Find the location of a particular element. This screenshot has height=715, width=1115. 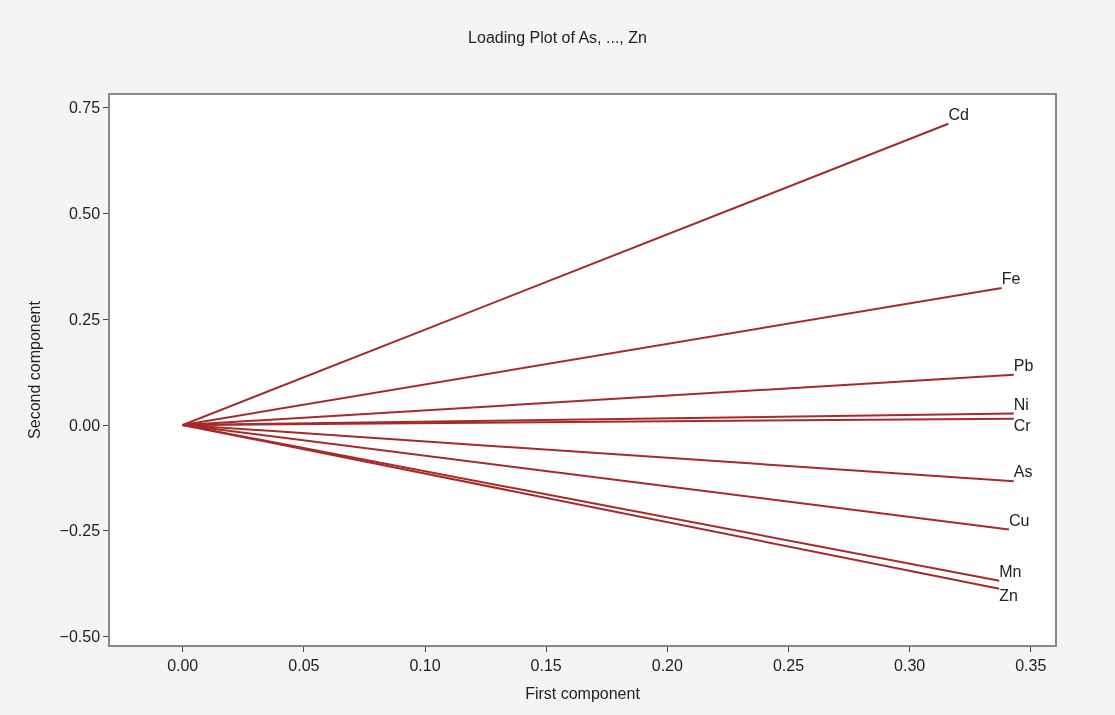

y-tick-label: 0.00 is located at coordinates (84, 425).